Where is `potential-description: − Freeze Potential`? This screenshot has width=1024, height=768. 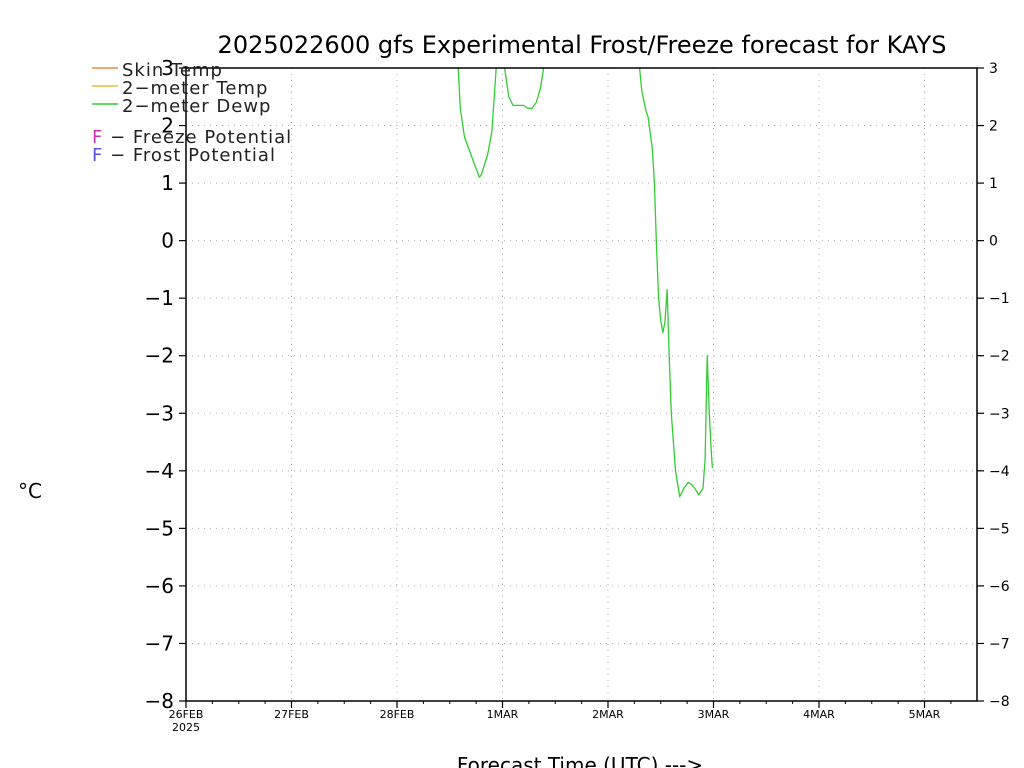 potential-description: − Freeze Potential is located at coordinates (197, 137).